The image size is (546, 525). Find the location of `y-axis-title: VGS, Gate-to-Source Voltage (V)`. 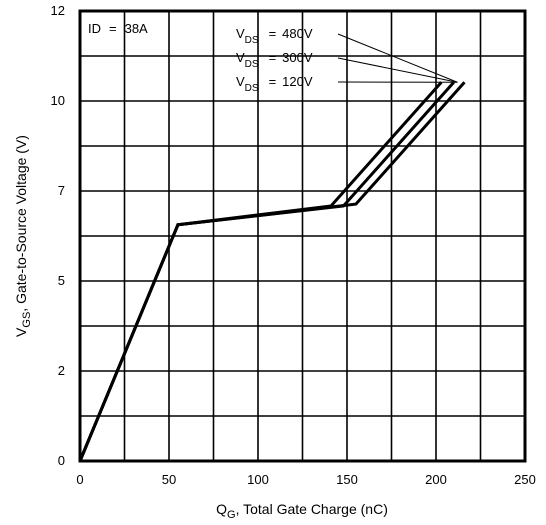

y-axis-title: VGS, Gate-to-Source Voltage (V) is located at coordinates (23, 236).